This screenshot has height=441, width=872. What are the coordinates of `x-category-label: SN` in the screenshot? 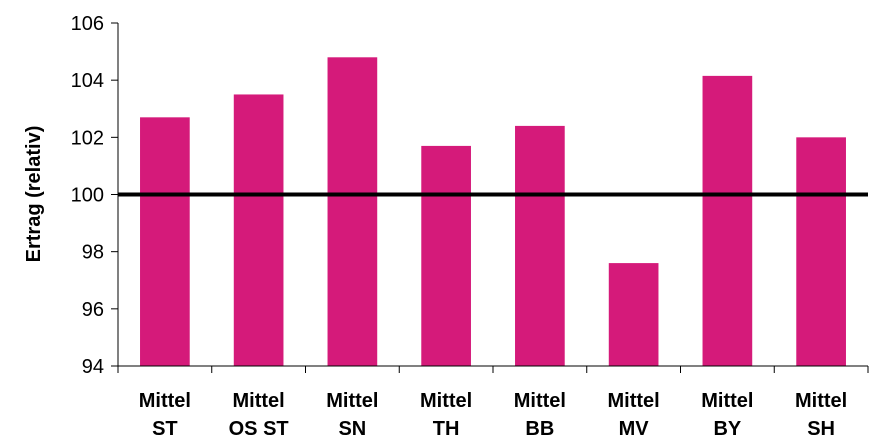 It's located at (352, 429).